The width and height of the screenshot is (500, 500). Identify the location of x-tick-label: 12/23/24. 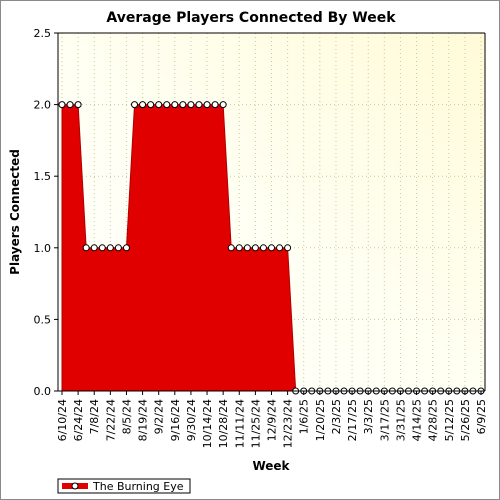
(288, 423).